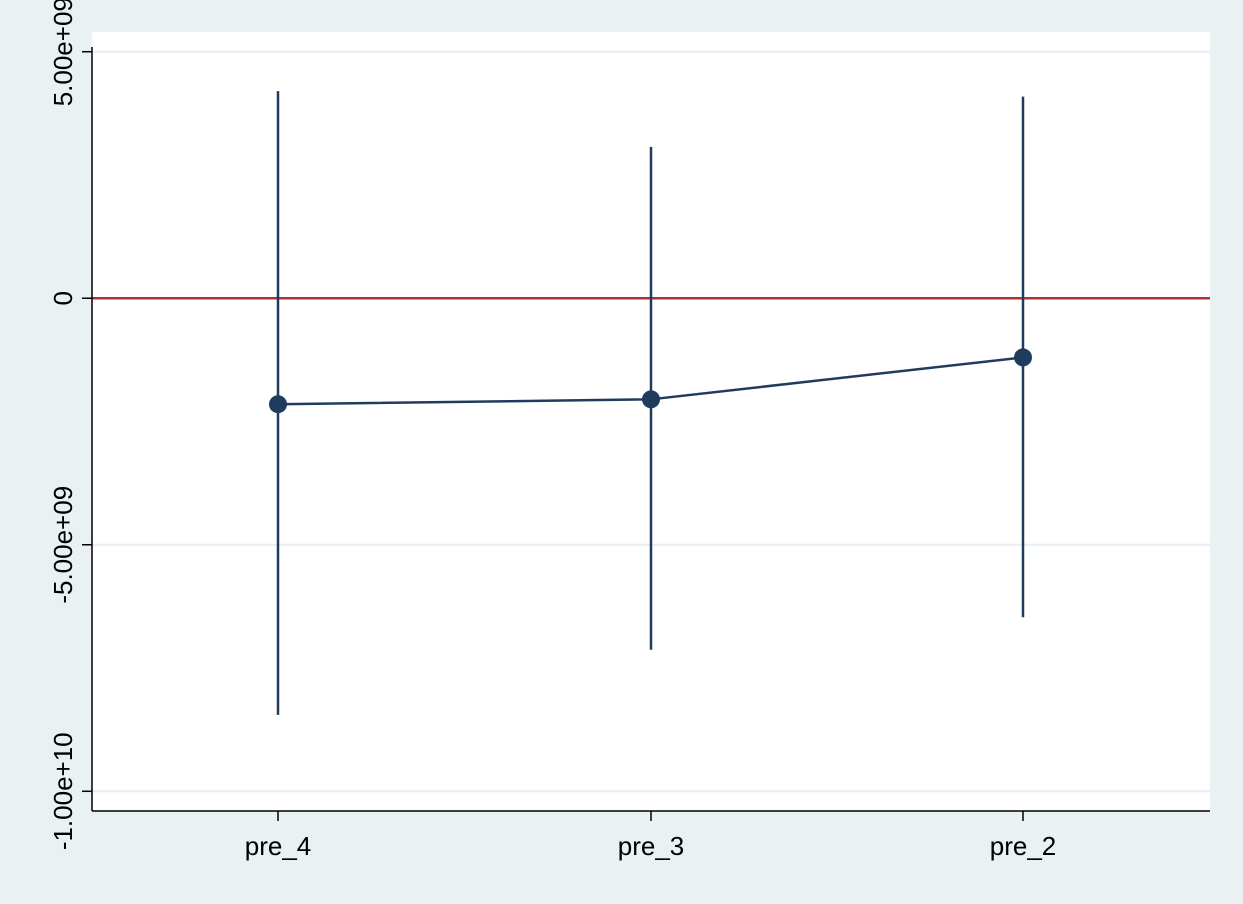  I want to click on x-tick-label-pre_2: pre_2, so click(1023, 846).